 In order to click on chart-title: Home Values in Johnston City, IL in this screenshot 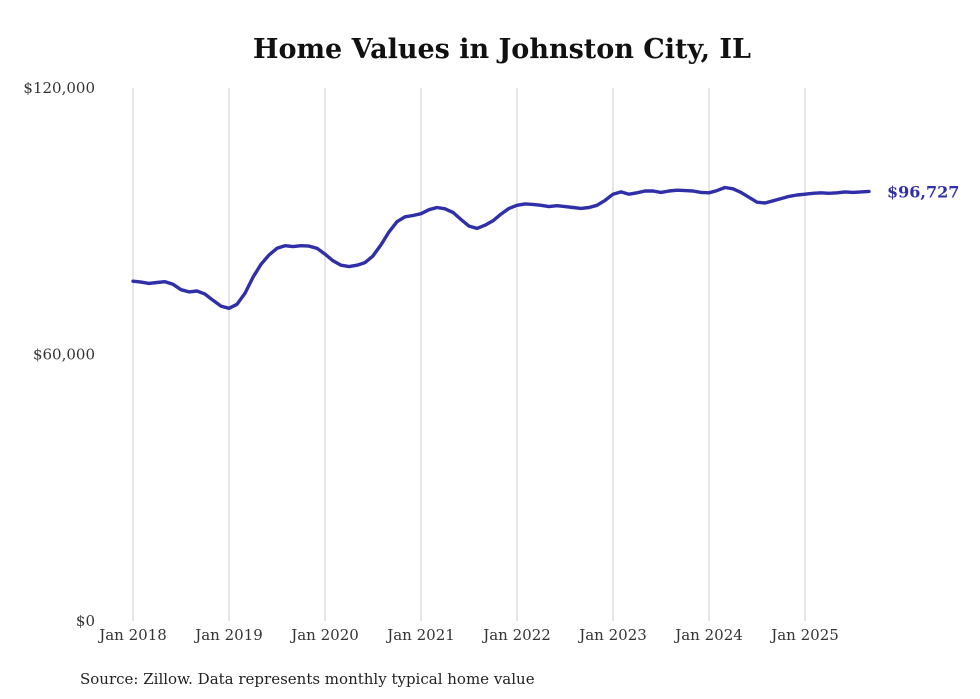, I will do `click(502, 49)`.